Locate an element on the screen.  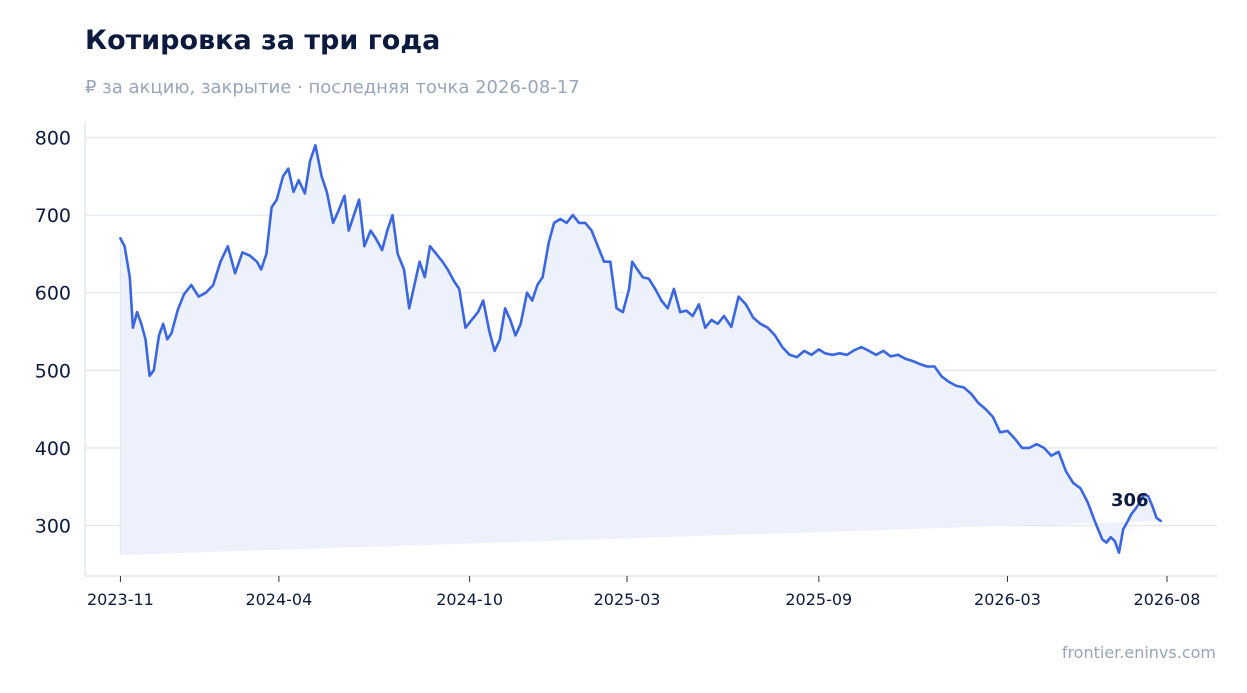
y-tick-label: 600 is located at coordinates (53, 294).